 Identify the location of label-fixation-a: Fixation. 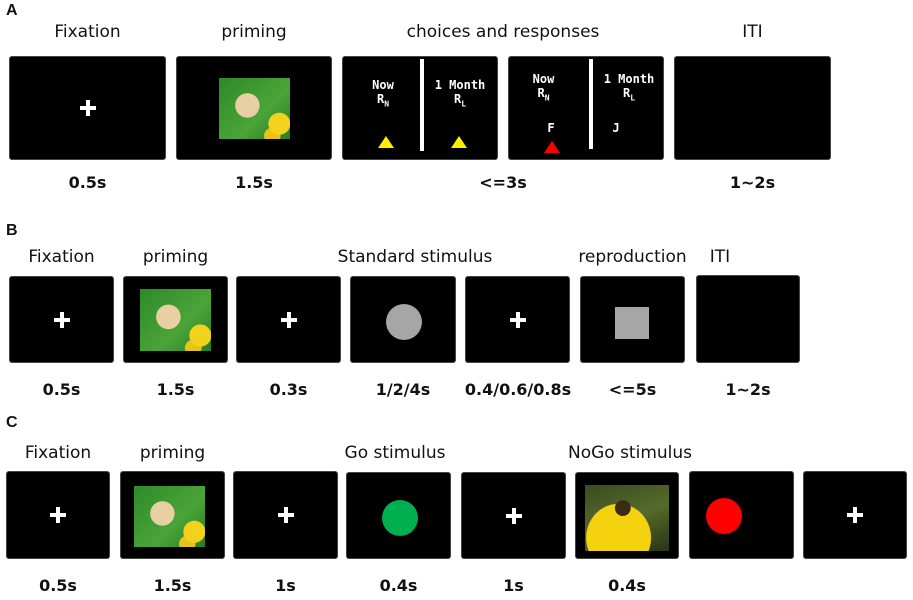
(87, 32).